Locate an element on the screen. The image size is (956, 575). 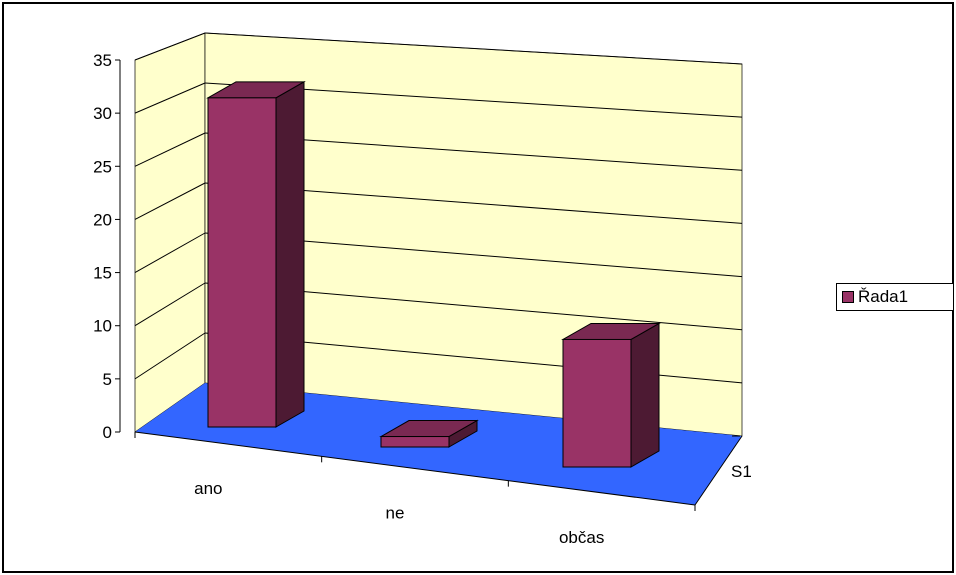
gridline-back is located at coordinates (473, 48).